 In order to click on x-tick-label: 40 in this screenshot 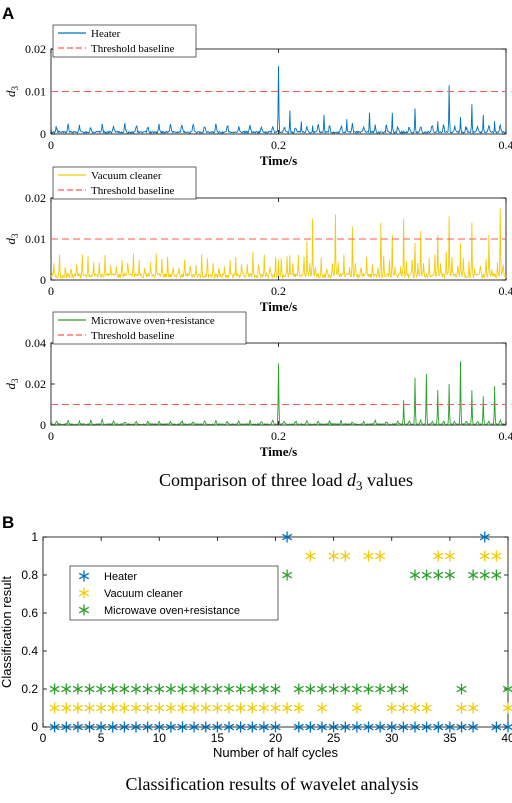, I will do `click(506, 738)`.